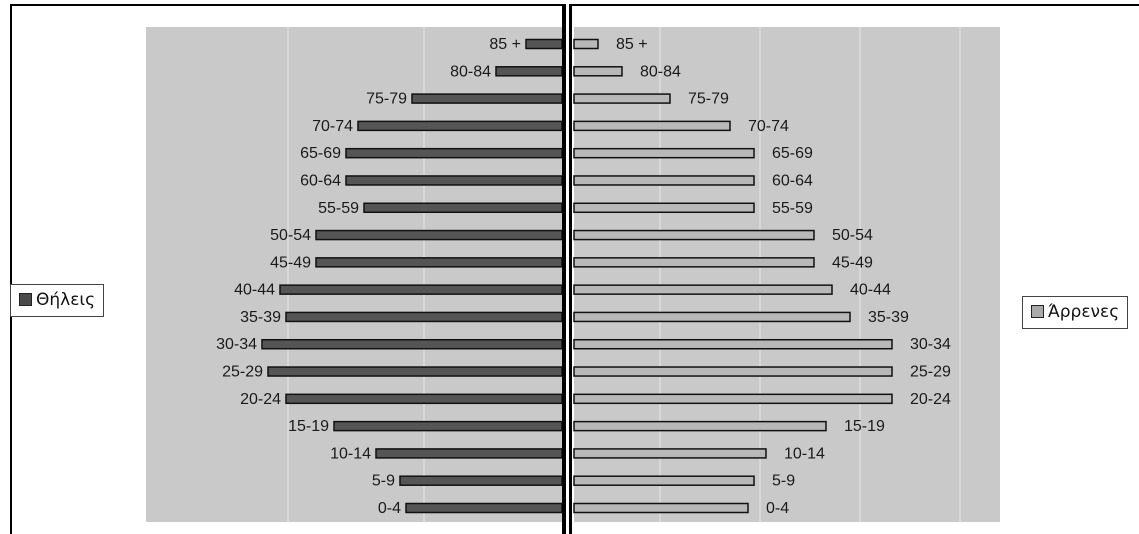 The image size is (1139, 534). I want to click on label-female-25-29: 25-29, so click(242, 372).